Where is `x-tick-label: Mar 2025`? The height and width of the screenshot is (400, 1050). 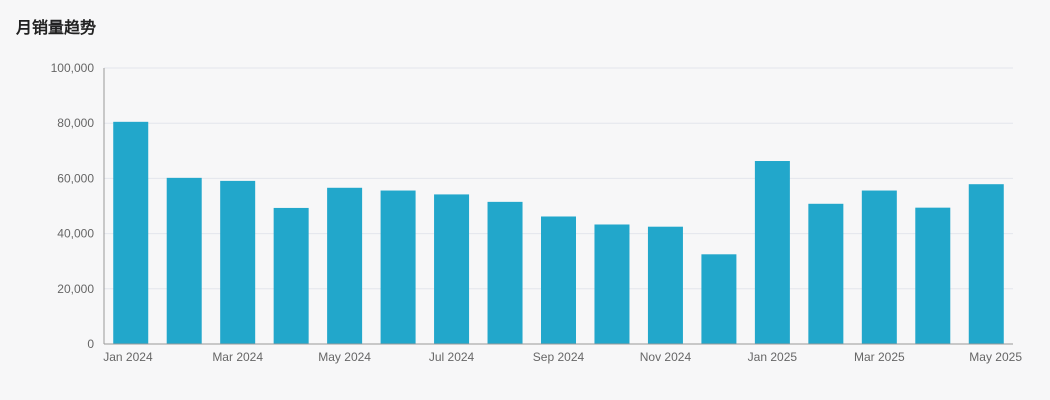
x-tick-label: Mar 2025 is located at coordinates (879, 357).